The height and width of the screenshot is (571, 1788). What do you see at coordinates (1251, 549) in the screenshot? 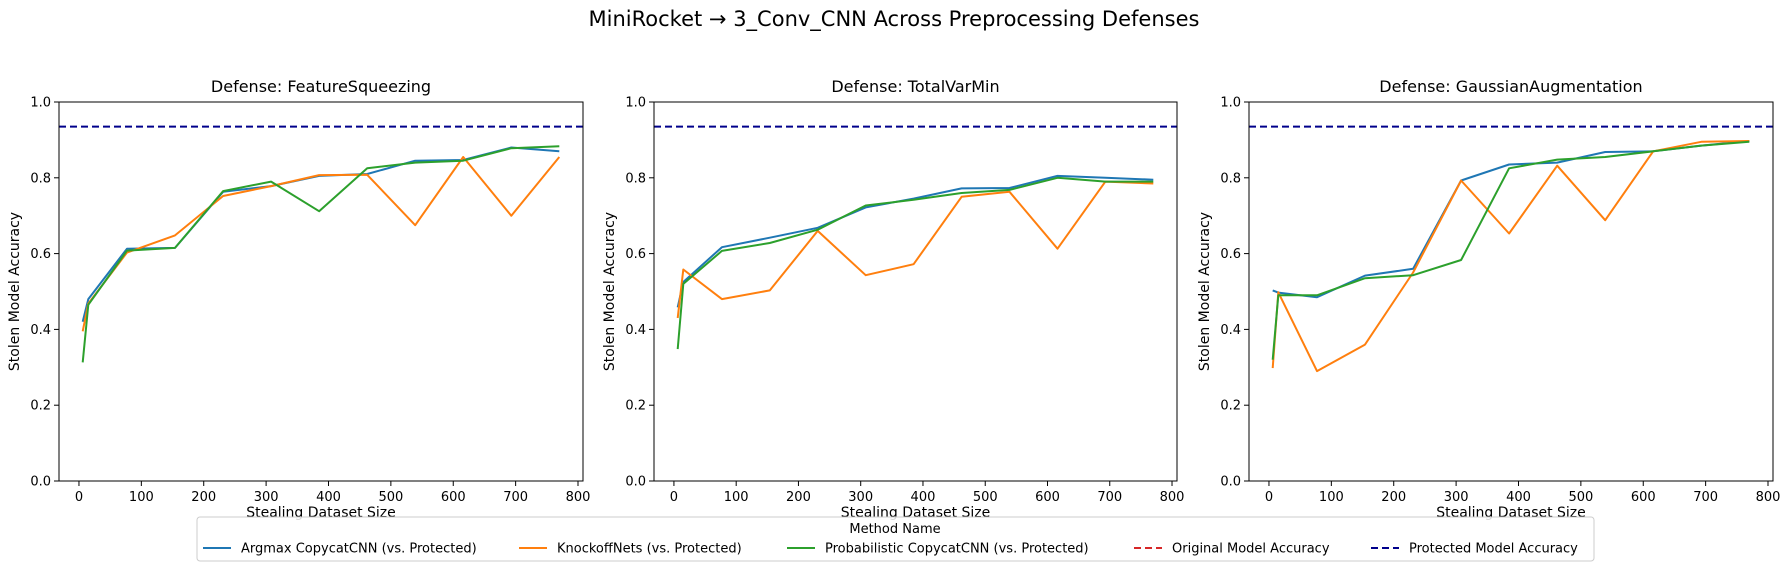
I see `legend-label-4: Original Model Accuracy` at bounding box center [1251, 549].